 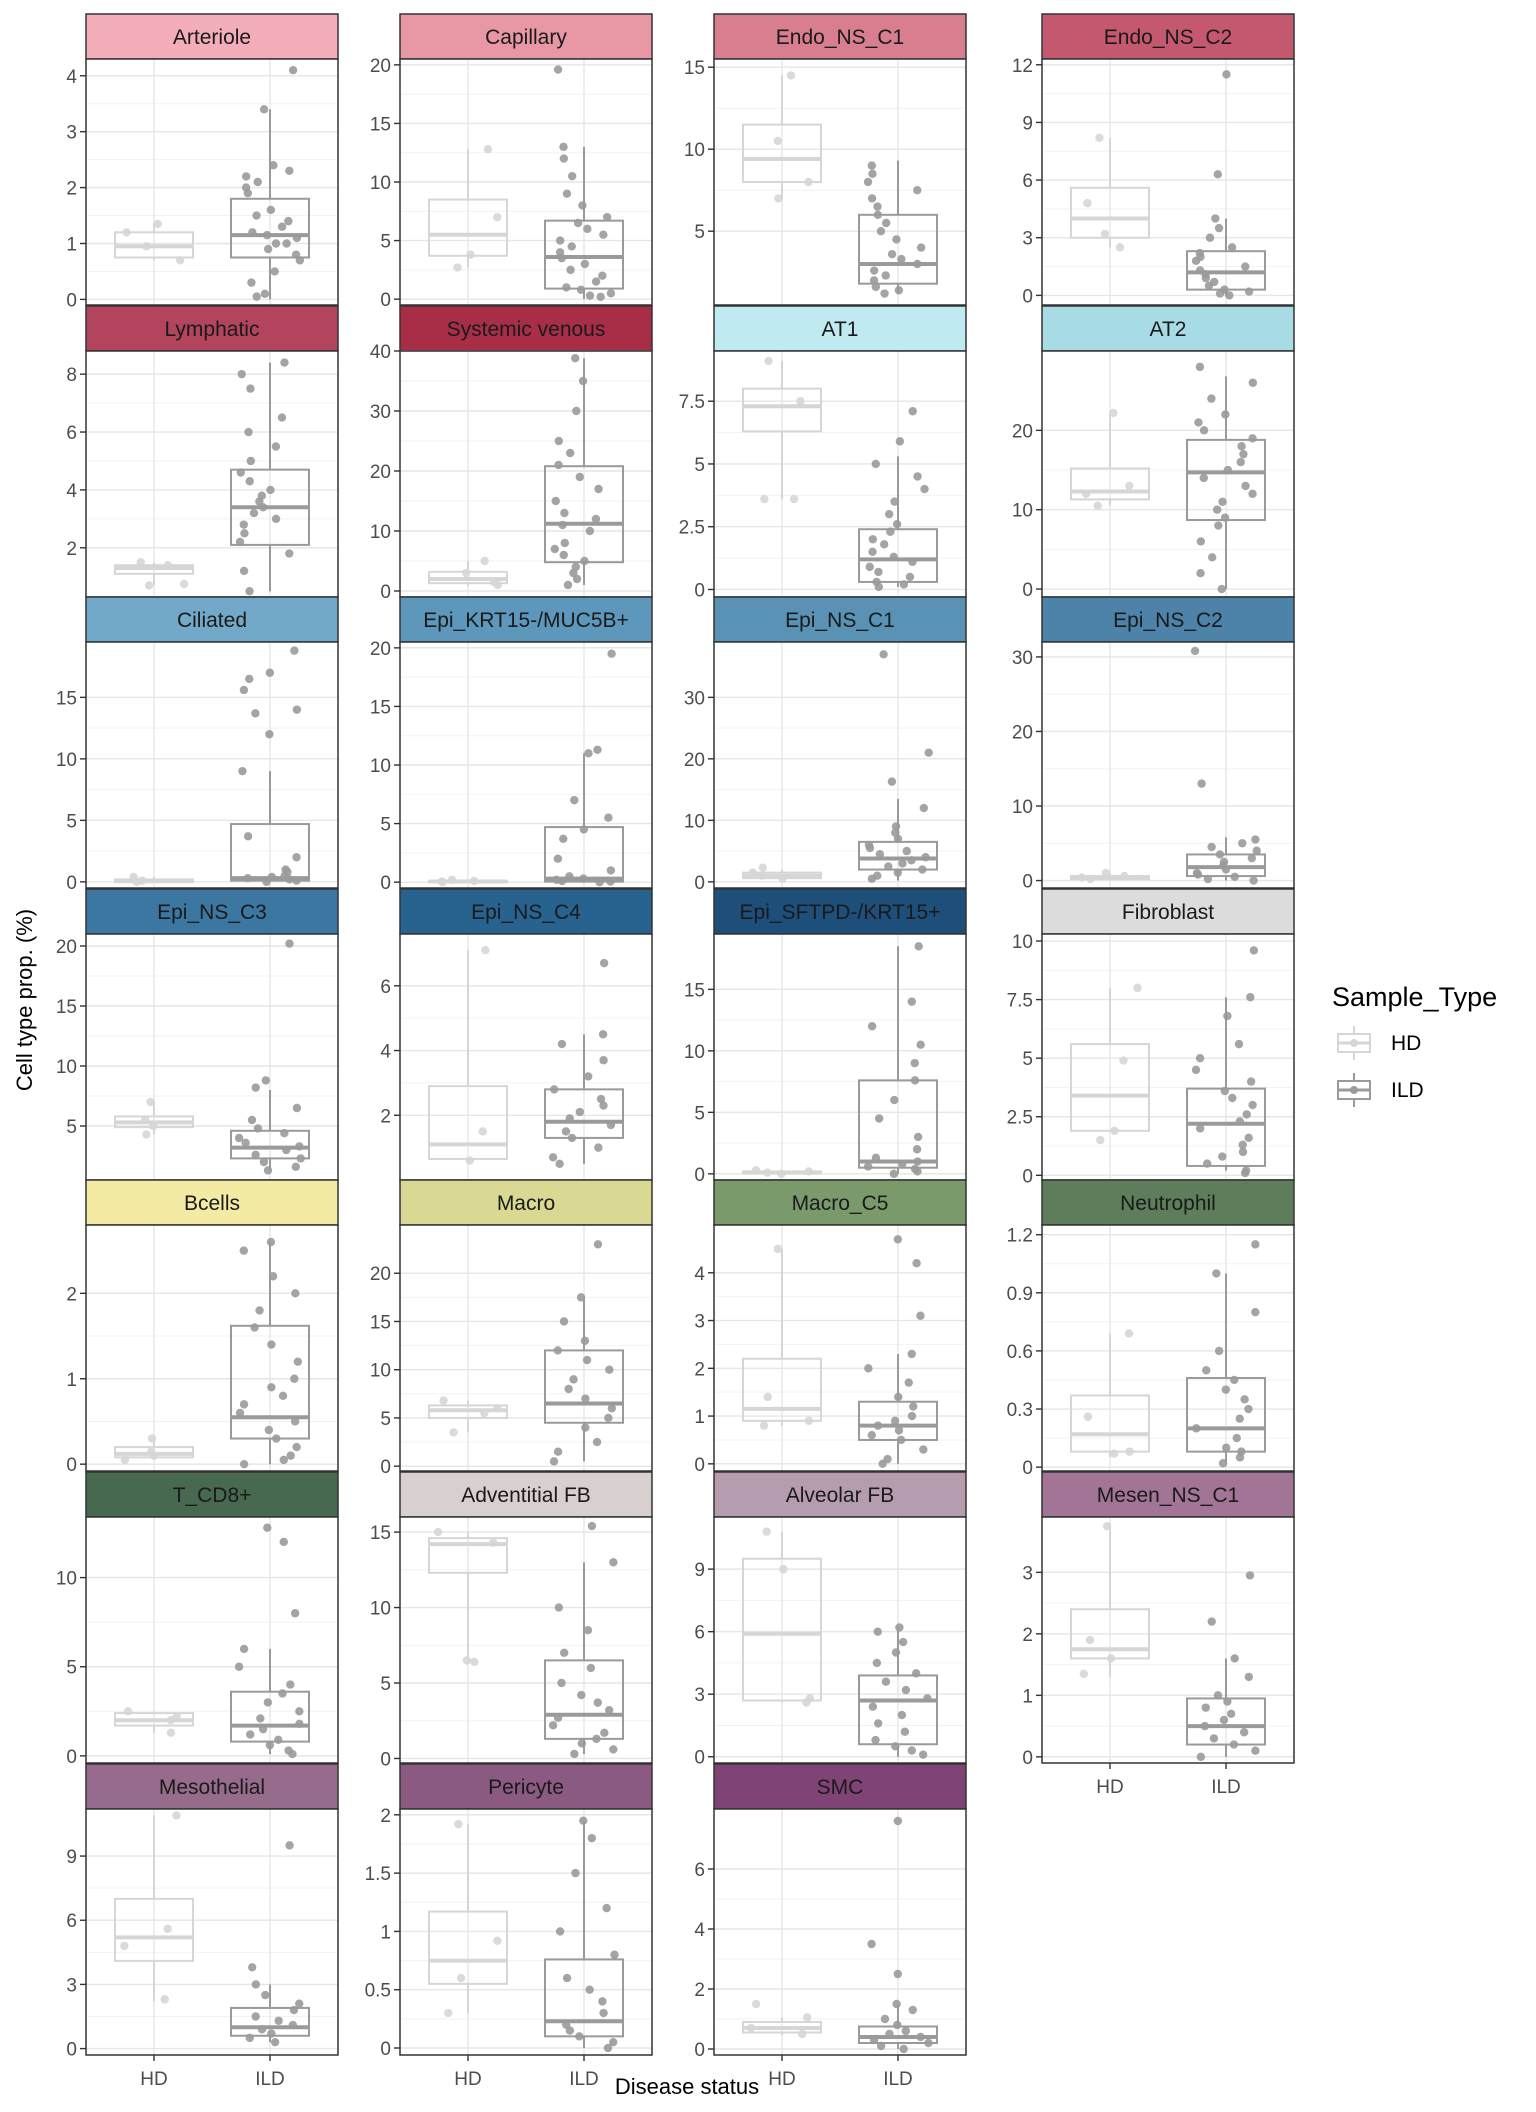 I want to click on y-tick-label: 20, so click(x=380, y=1274).